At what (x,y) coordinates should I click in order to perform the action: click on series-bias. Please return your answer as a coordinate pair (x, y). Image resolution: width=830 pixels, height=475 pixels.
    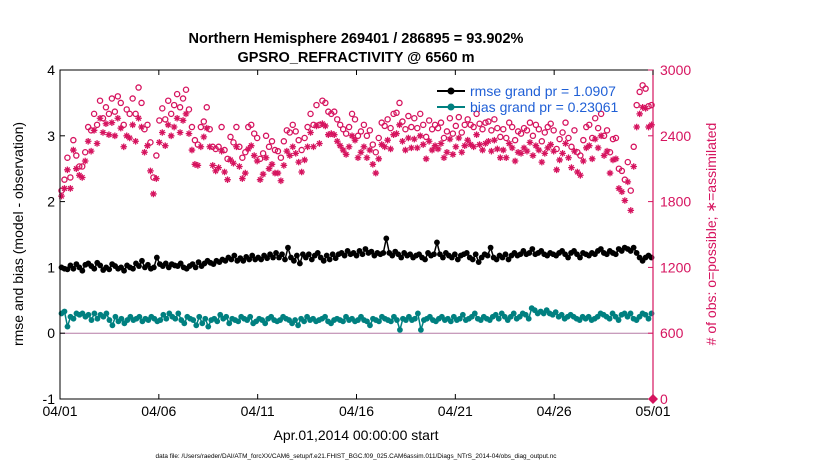
    Looking at the image, I should click on (356, 319).